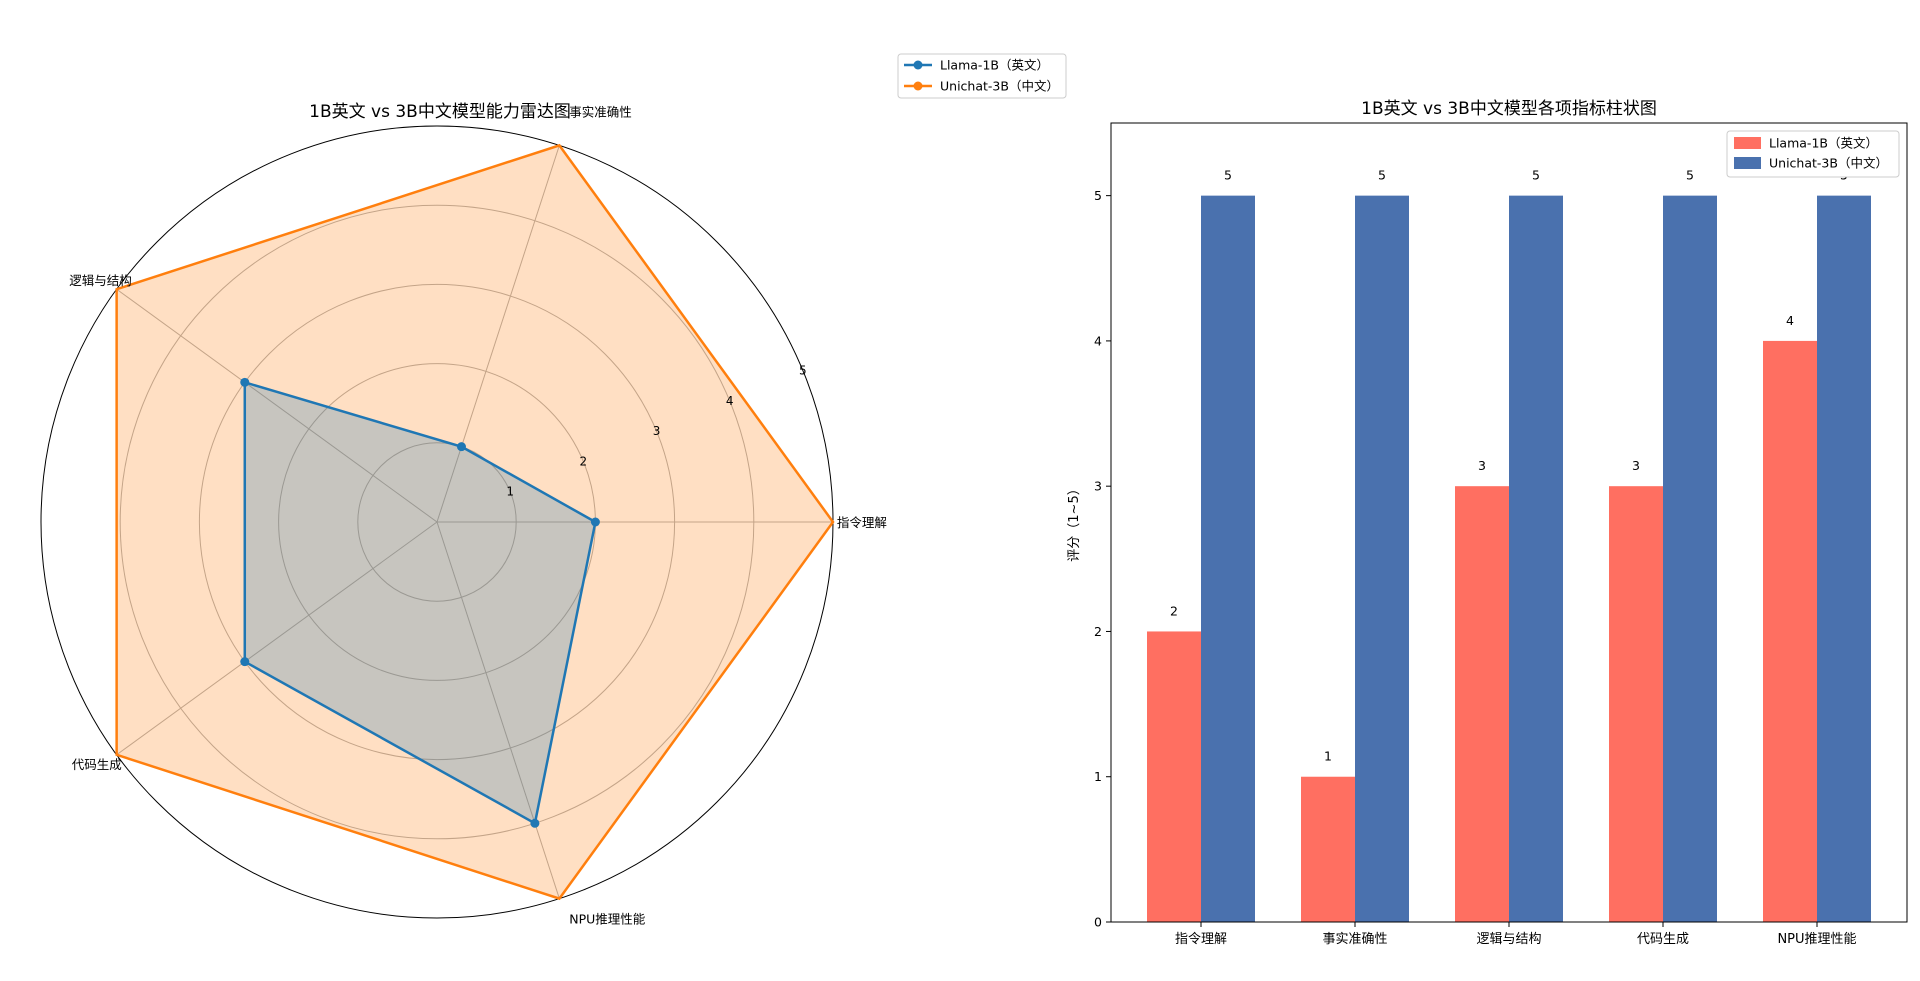  What do you see at coordinates (1201, 939) in the screenshot?
I see `bar-xtick-label-0: 指令理解` at bounding box center [1201, 939].